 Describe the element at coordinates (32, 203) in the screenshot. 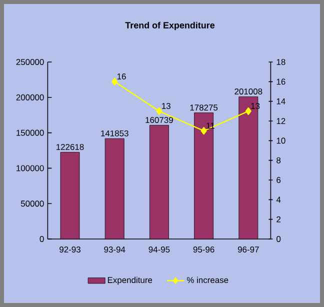

I see `y-tick-label: 50000` at that location.